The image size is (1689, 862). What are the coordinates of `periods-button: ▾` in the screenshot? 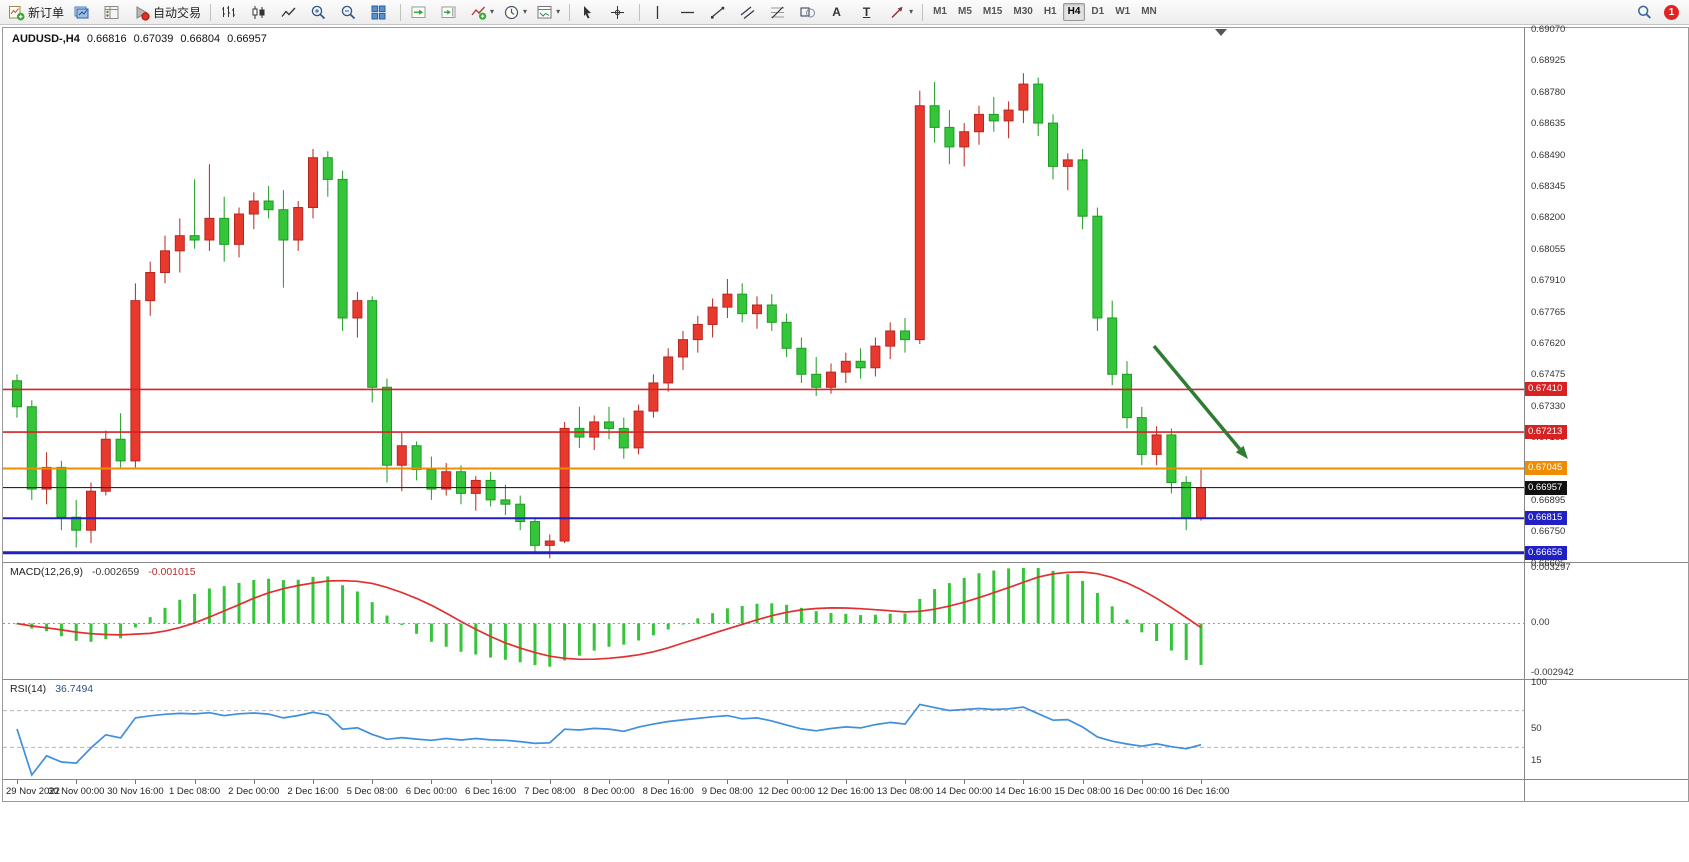 It's located at (515, 12).